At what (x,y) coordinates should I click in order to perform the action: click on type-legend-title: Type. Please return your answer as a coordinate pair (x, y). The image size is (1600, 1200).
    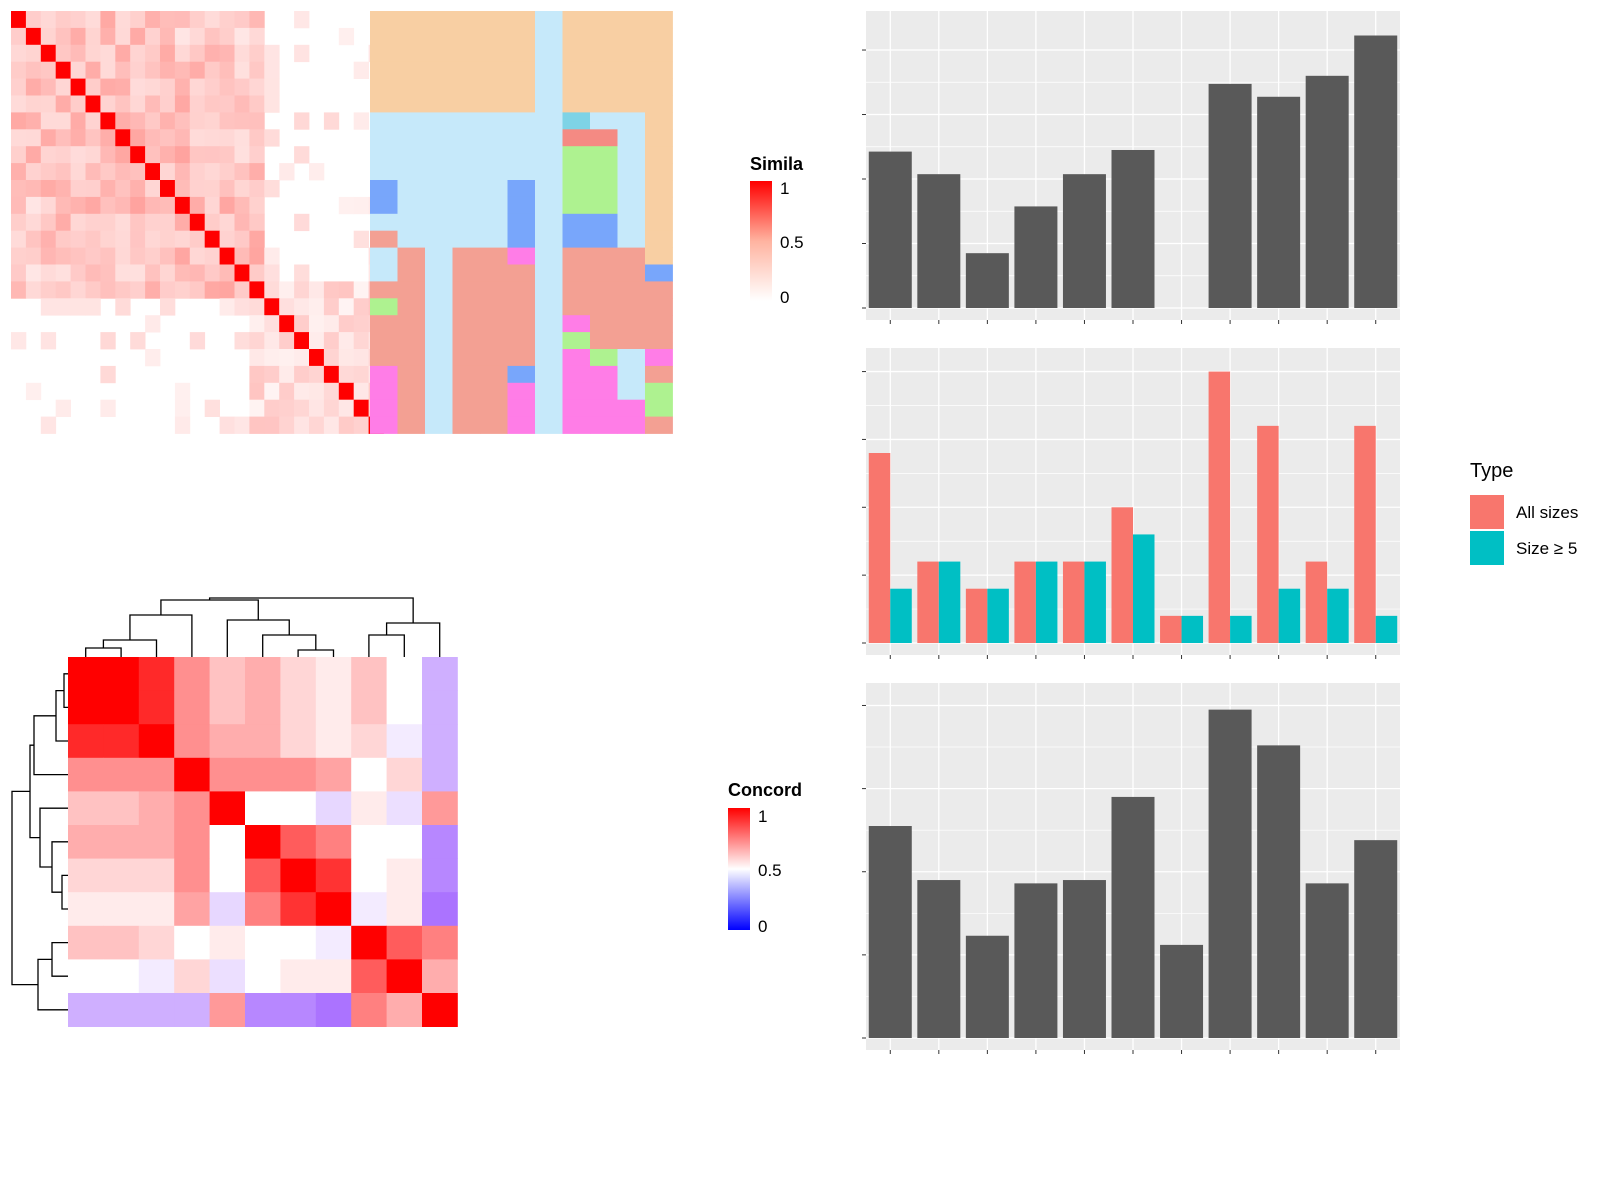
    Looking at the image, I should click on (1491, 471).